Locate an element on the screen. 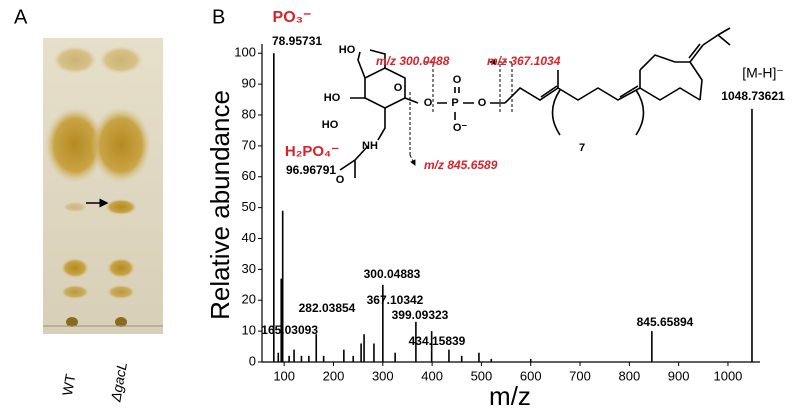 The image size is (800, 413). x-axis-title: m/z is located at coordinates (510, 396).